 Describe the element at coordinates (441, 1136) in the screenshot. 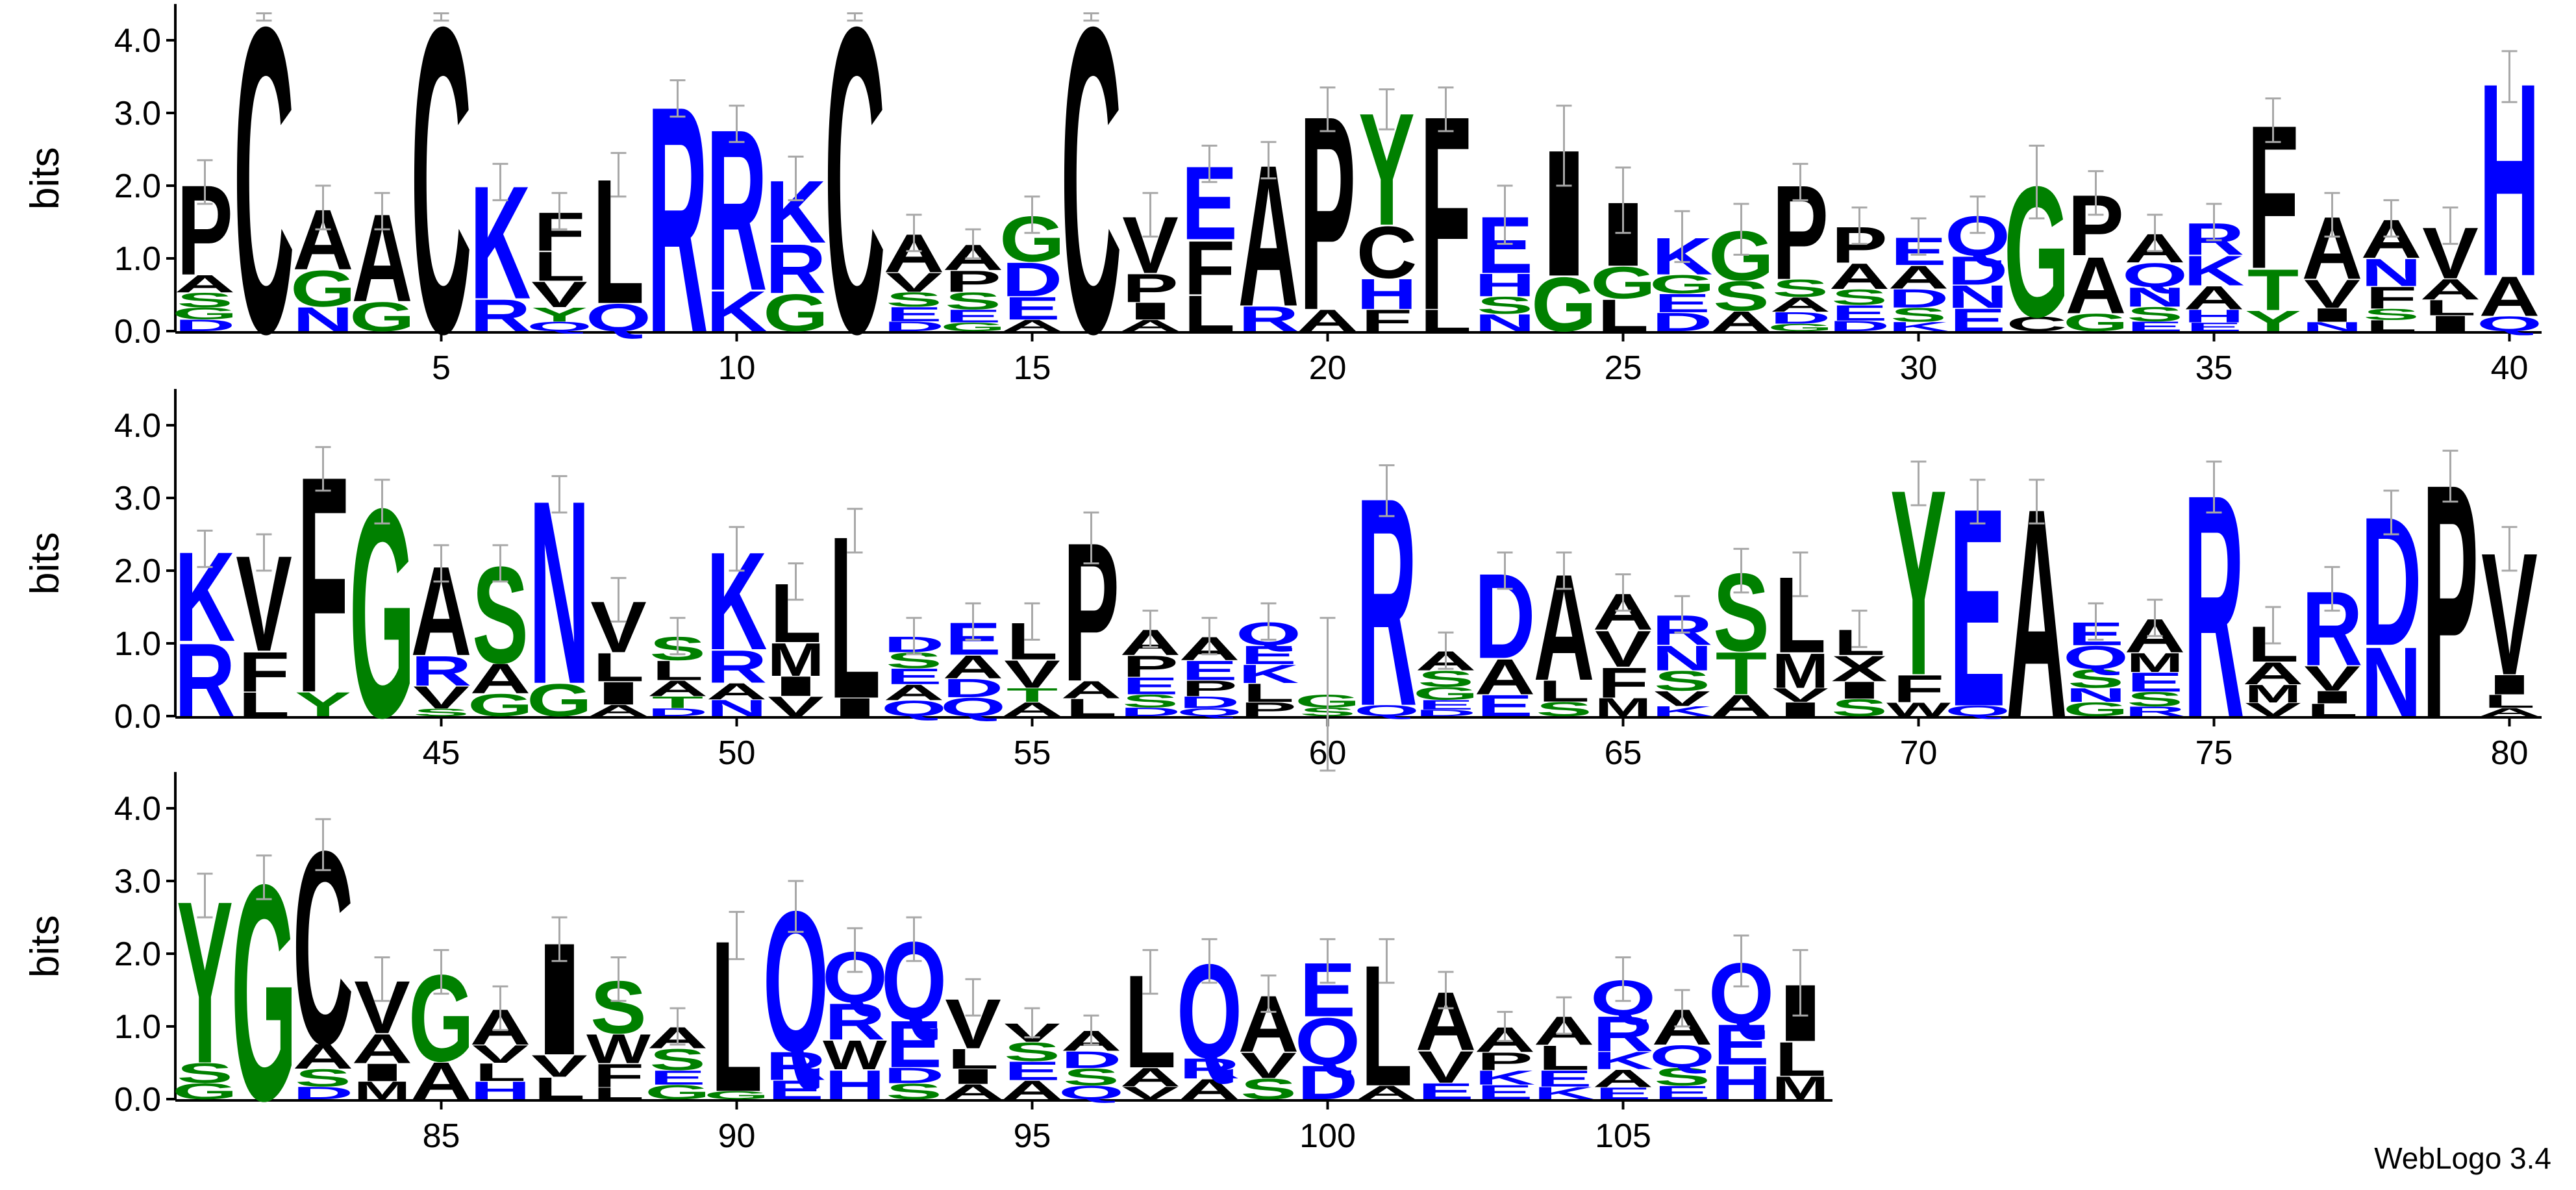

I see `x-tick-label: 85` at that location.